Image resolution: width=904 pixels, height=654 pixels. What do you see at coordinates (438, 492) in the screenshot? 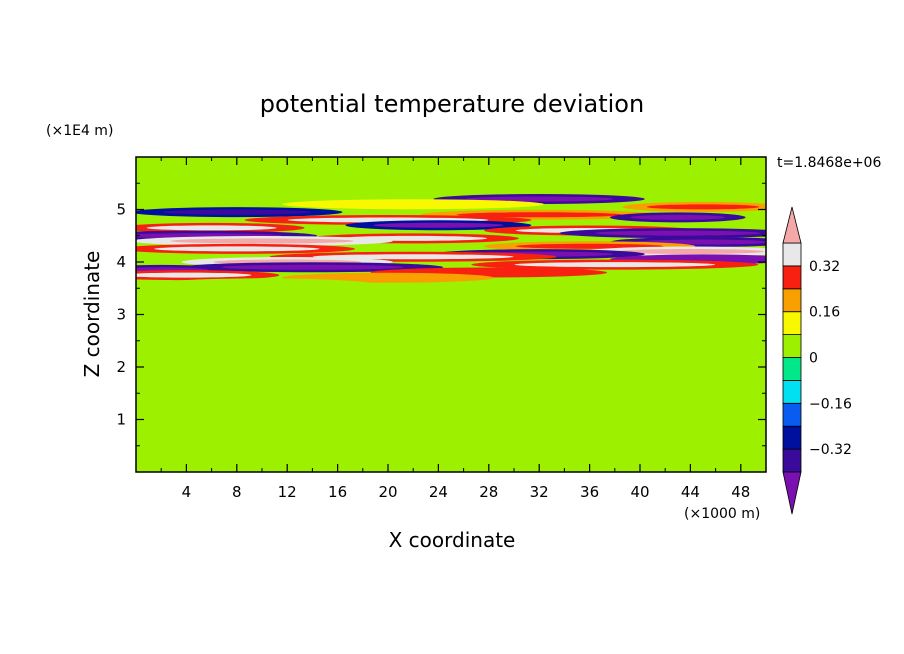
I see `x-tick-label: 24` at bounding box center [438, 492].